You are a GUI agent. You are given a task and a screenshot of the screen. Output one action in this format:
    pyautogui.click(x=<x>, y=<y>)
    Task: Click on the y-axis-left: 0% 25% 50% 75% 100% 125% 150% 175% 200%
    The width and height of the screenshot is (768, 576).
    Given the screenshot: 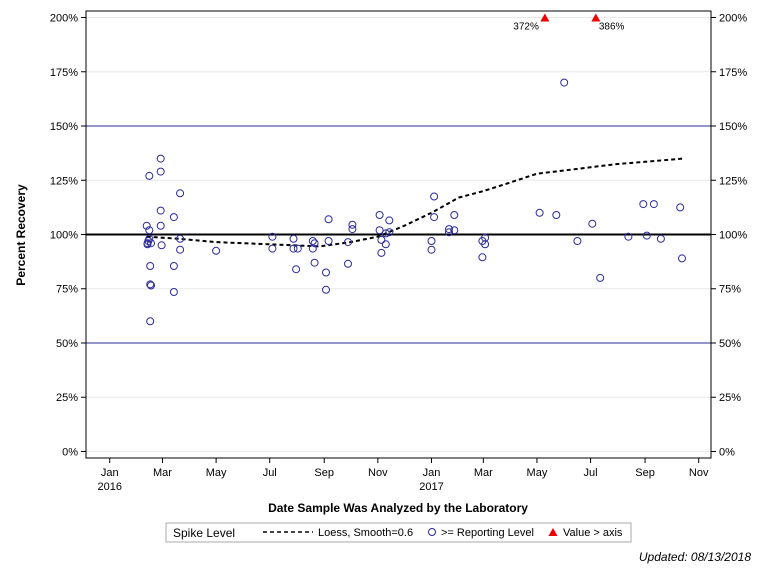 What is the action you would take?
    pyautogui.click(x=68, y=235)
    